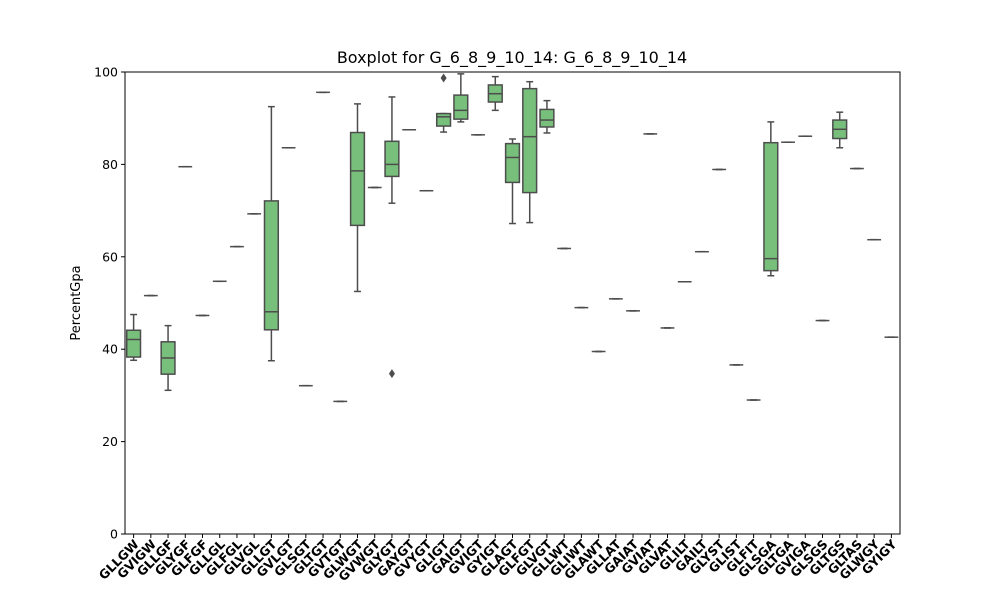 The height and width of the screenshot is (600, 1000). I want to click on y-tick-label: 20, so click(110, 441).